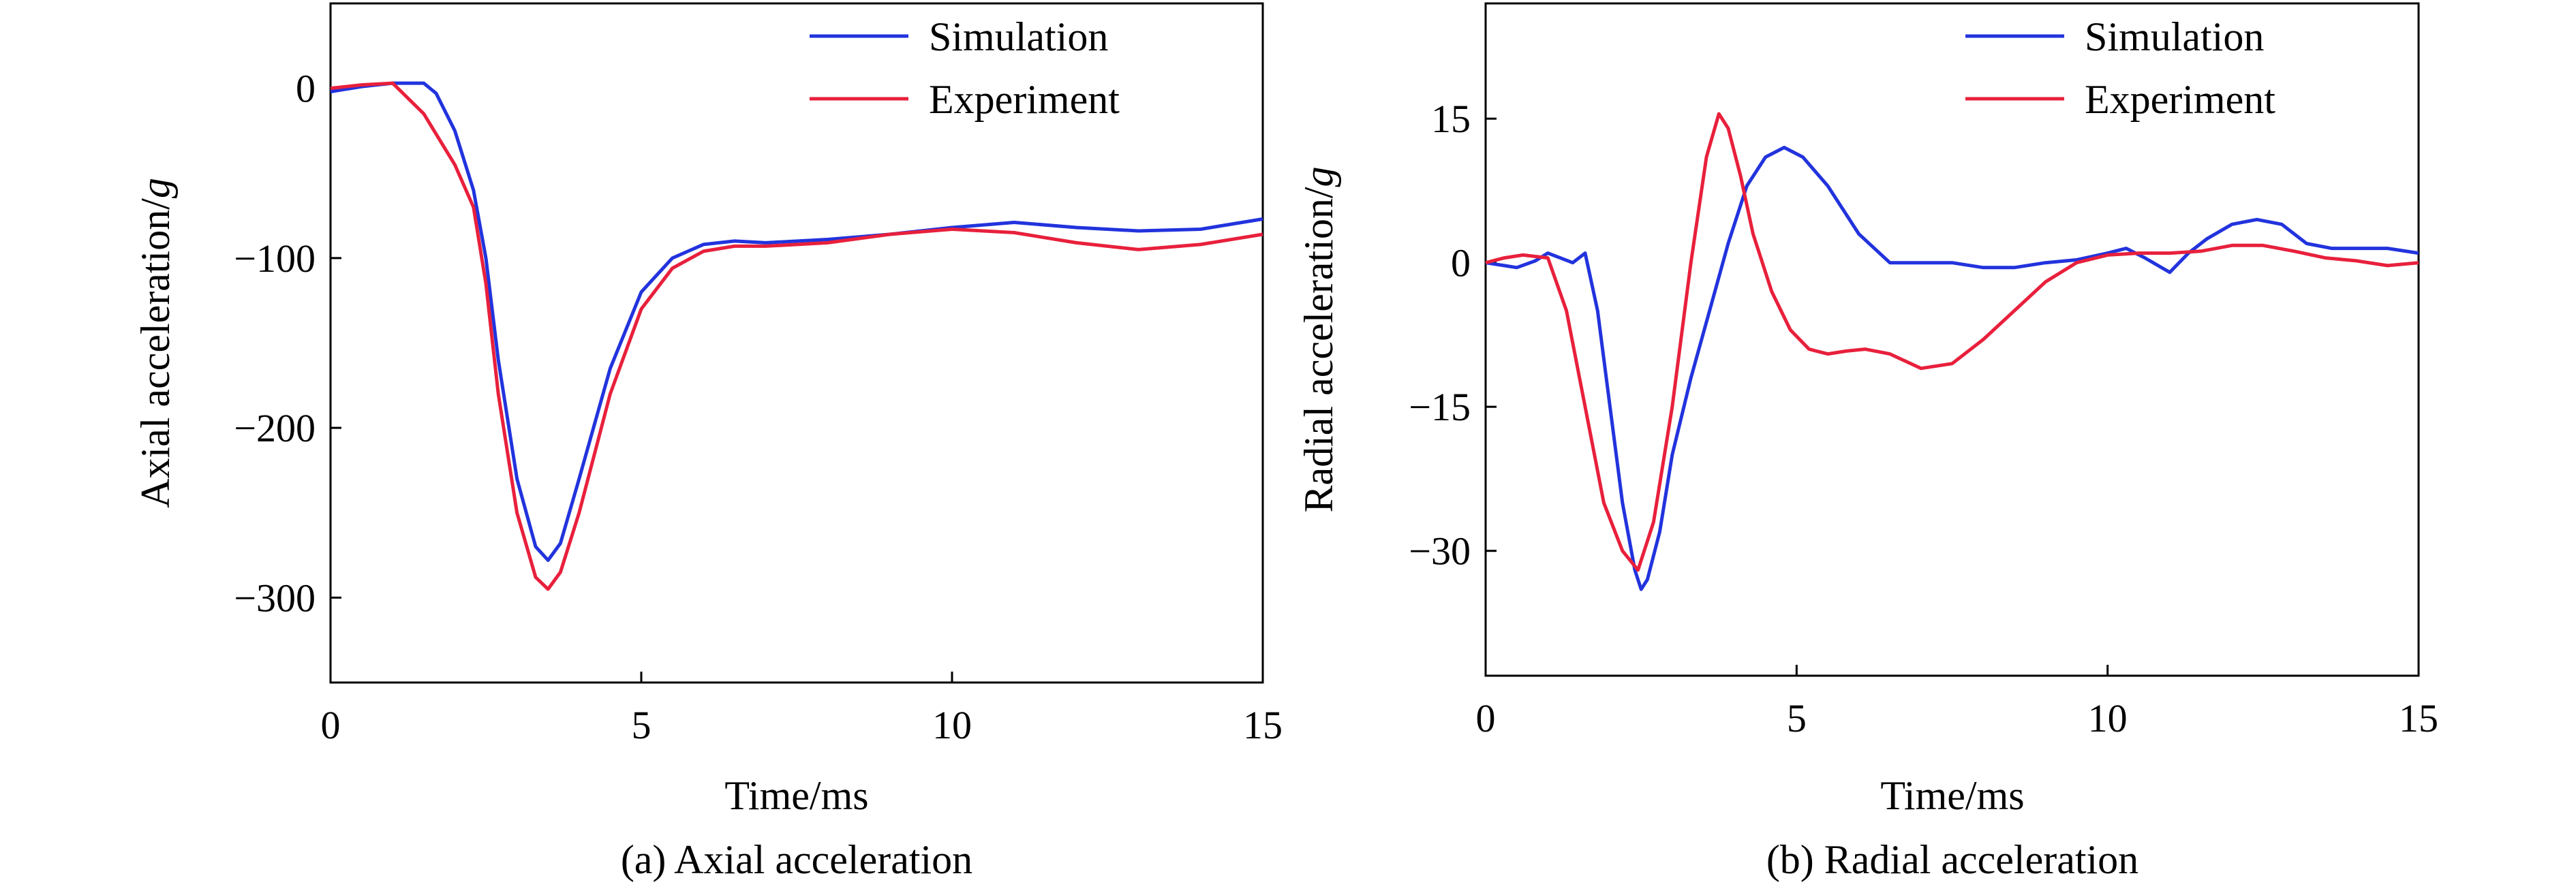  What do you see at coordinates (1318, 350) in the screenshot?
I see `y-axis-title-text: Radial acceleration/` at bounding box center [1318, 350].